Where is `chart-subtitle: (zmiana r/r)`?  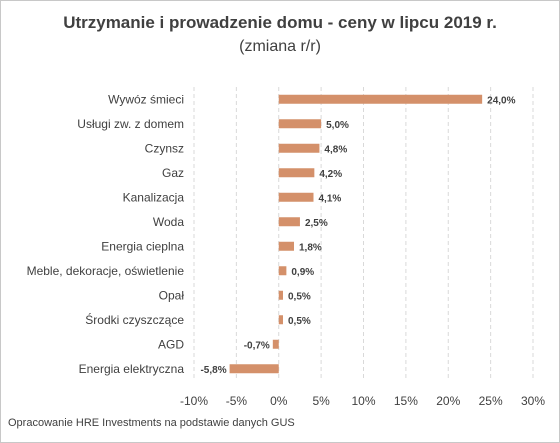 chart-subtitle: (zmiana r/r) is located at coordinates (280, 46).